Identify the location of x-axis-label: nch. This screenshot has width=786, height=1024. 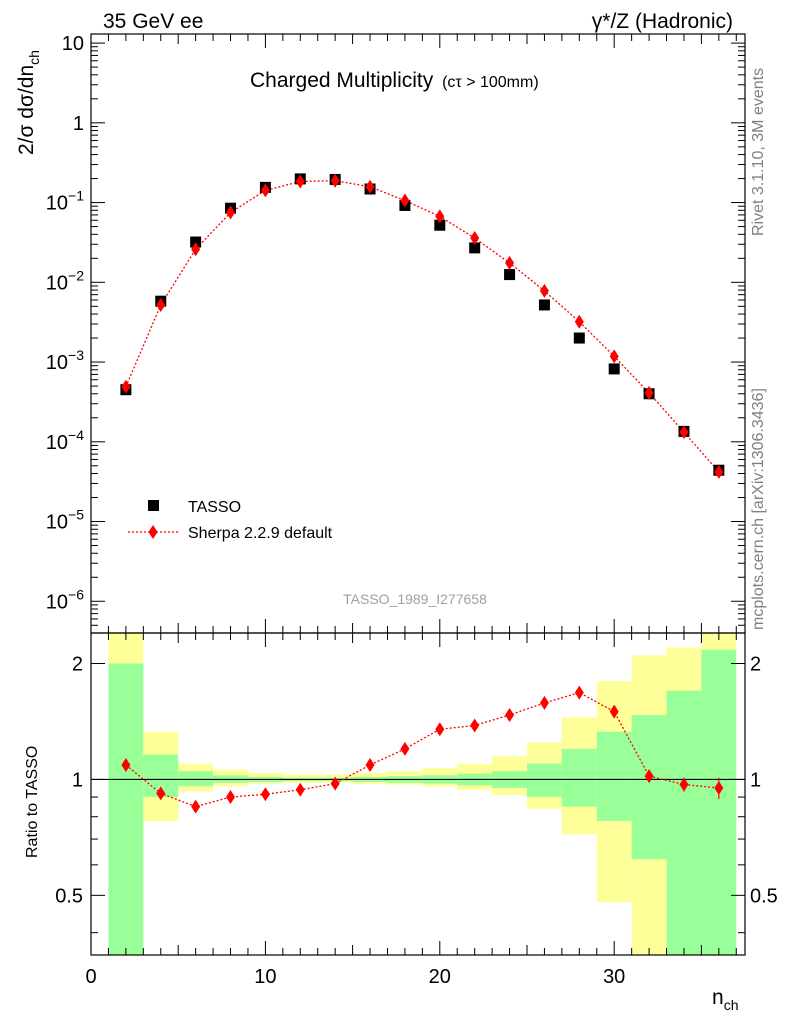
(725, 999).